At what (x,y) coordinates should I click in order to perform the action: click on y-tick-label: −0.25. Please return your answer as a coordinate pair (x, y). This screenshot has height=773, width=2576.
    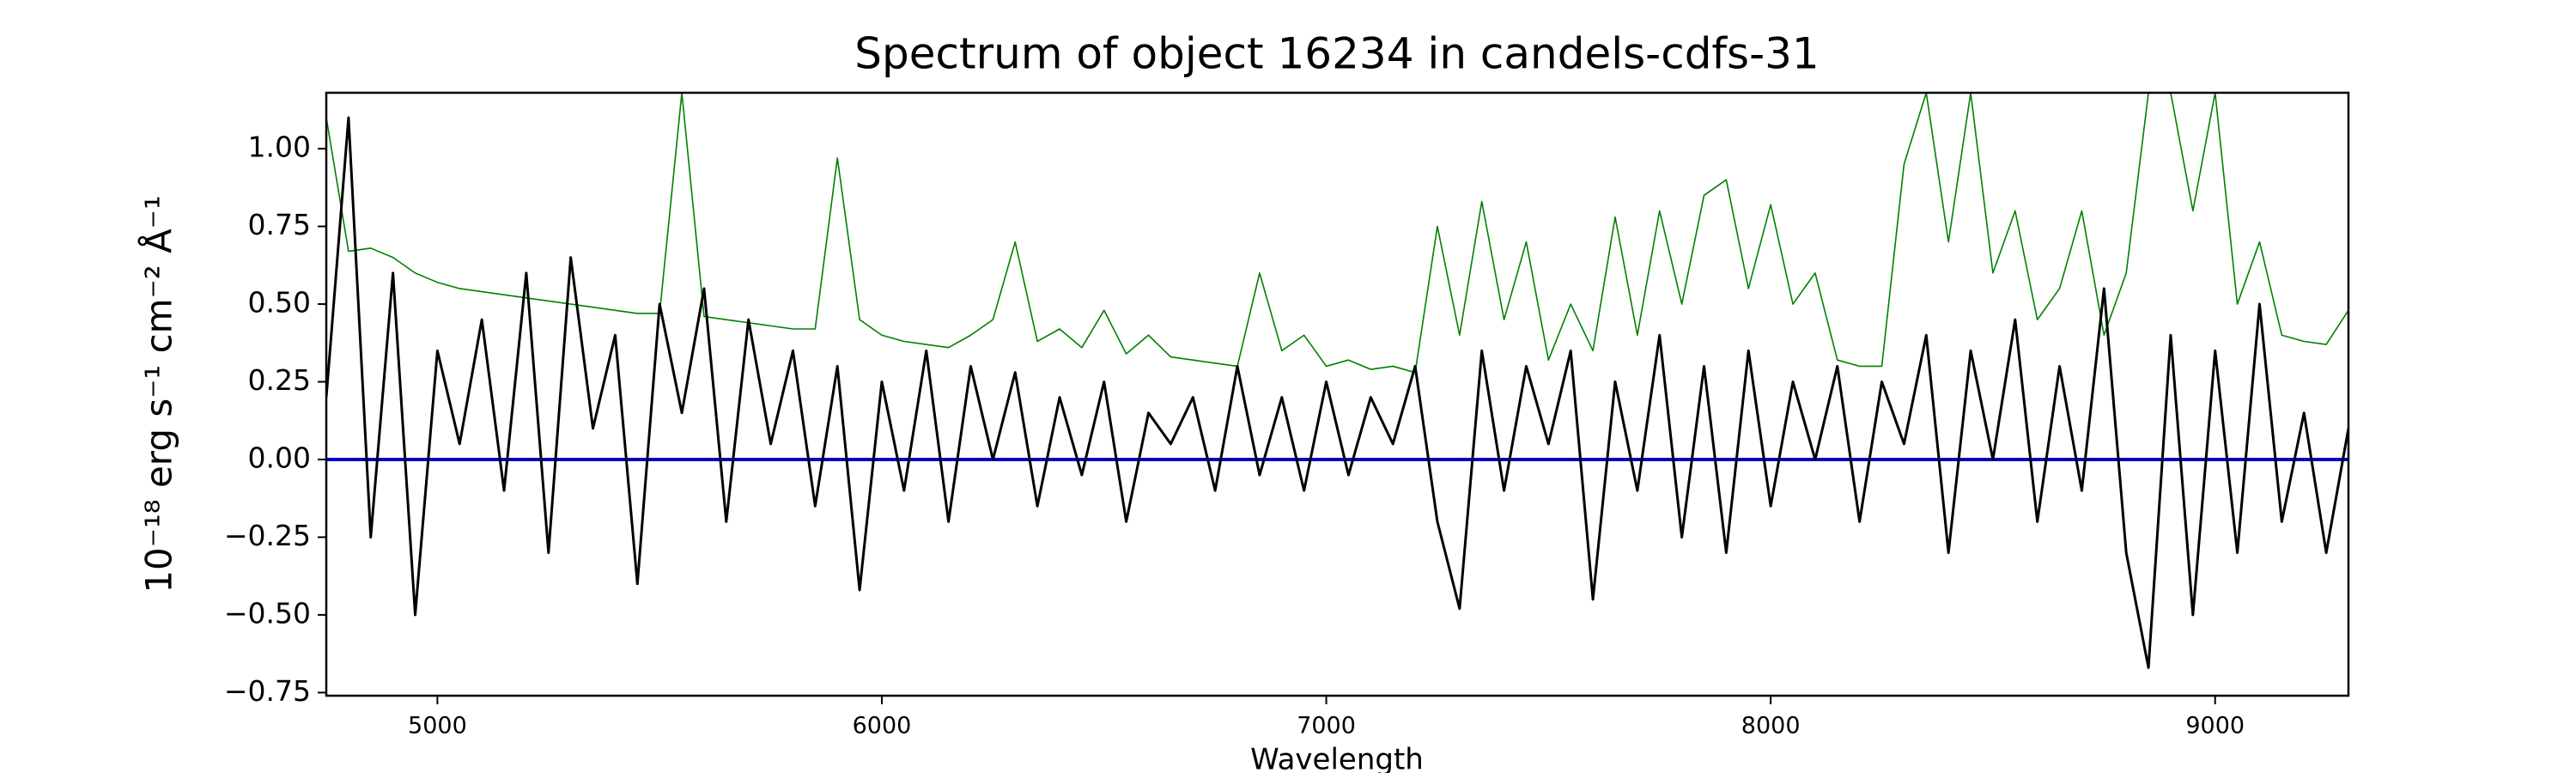
    Looking at the image, I should click on (268, 535).